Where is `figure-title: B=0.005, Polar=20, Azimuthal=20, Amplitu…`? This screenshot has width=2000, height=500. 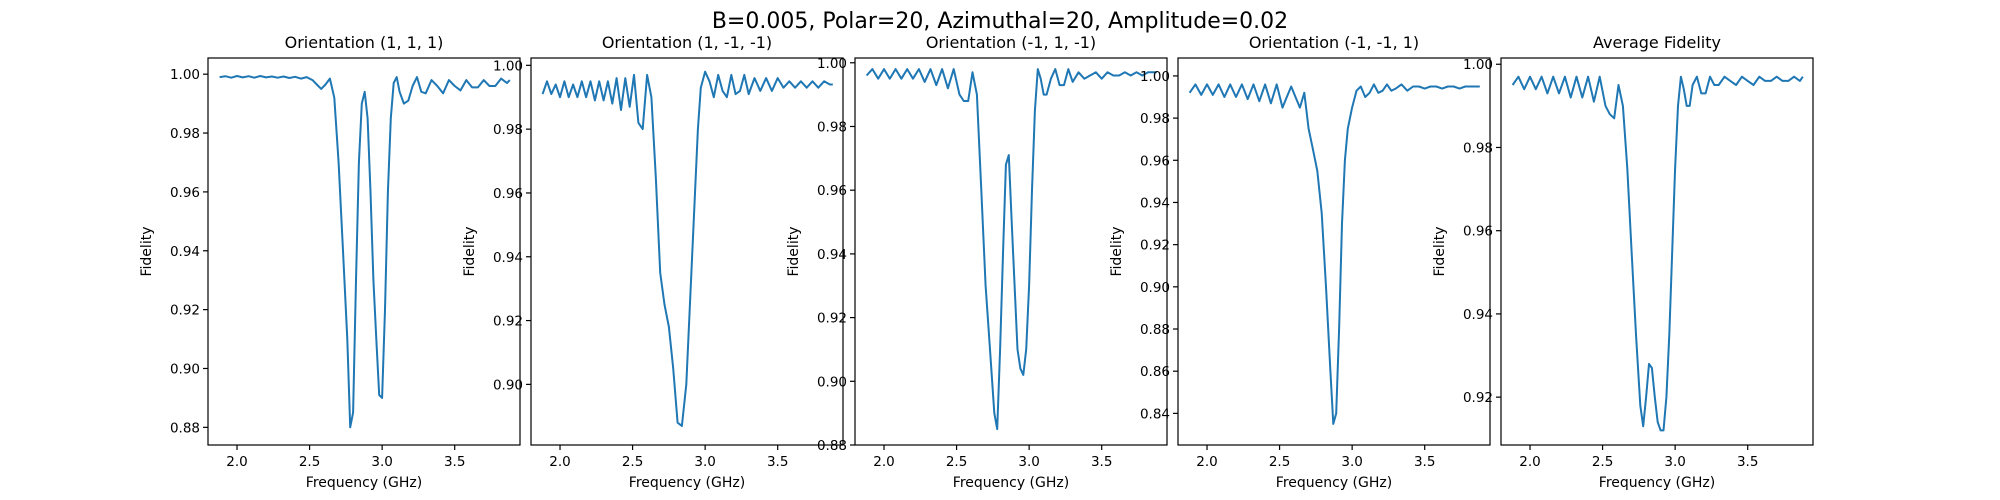 figure-title: B=0.005, Polar=20, Azimuthal=20, Amplitu… is located at coordinates (1000, 21).